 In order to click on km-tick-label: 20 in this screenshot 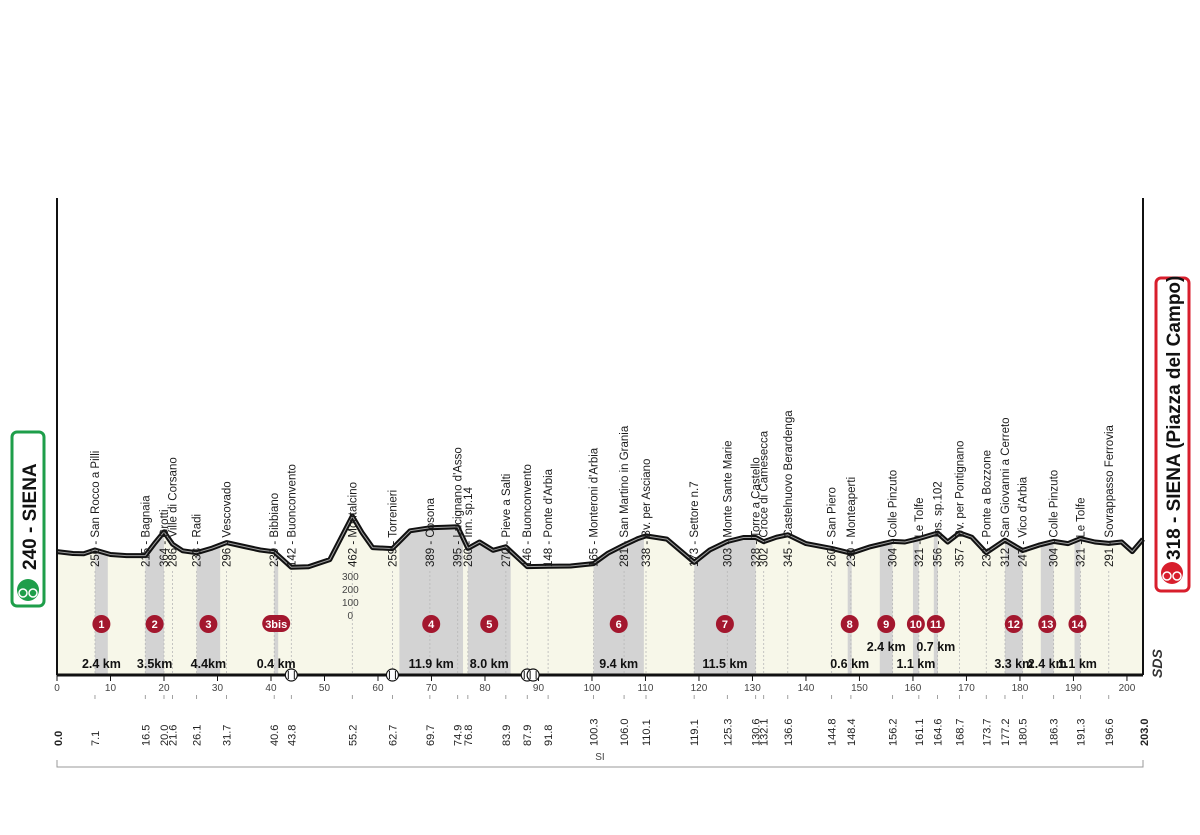, I will do `click(164, 688)`.